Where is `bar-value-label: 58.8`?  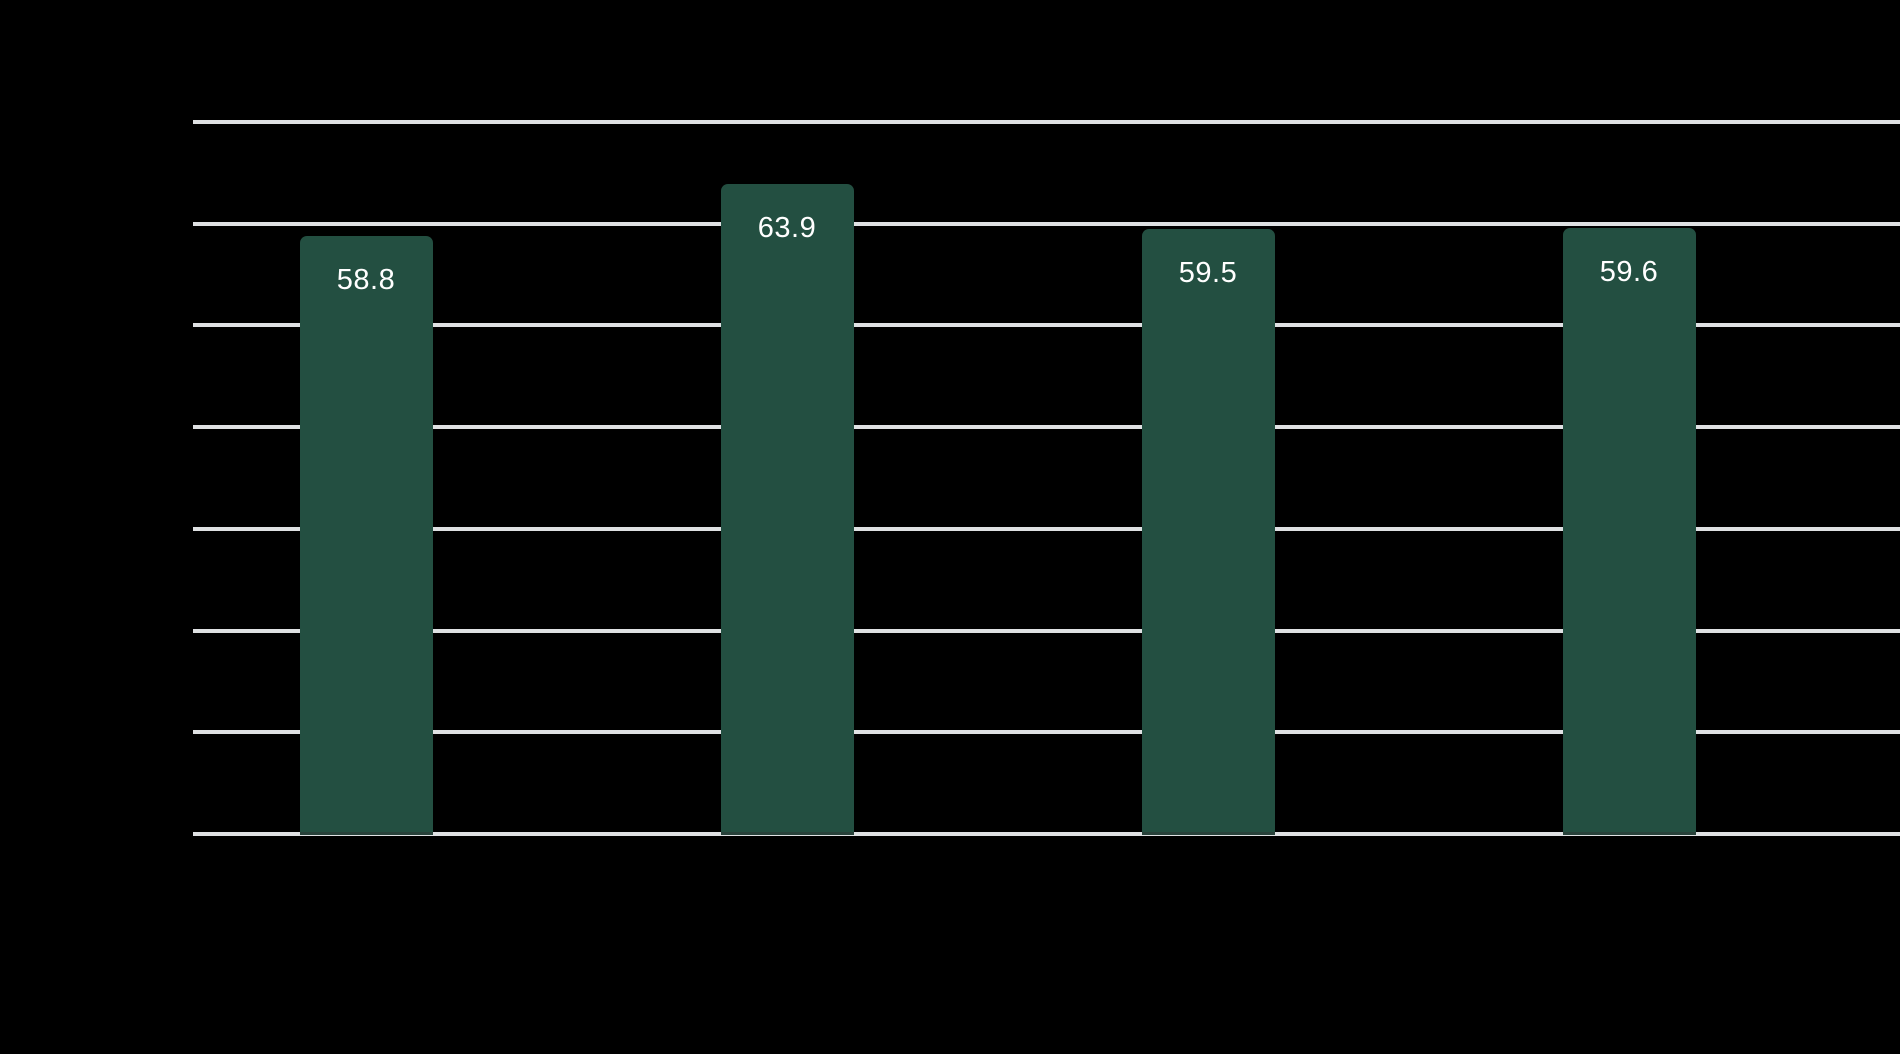
bar-value-label: 58.8 is located at coordinates (366, 279).